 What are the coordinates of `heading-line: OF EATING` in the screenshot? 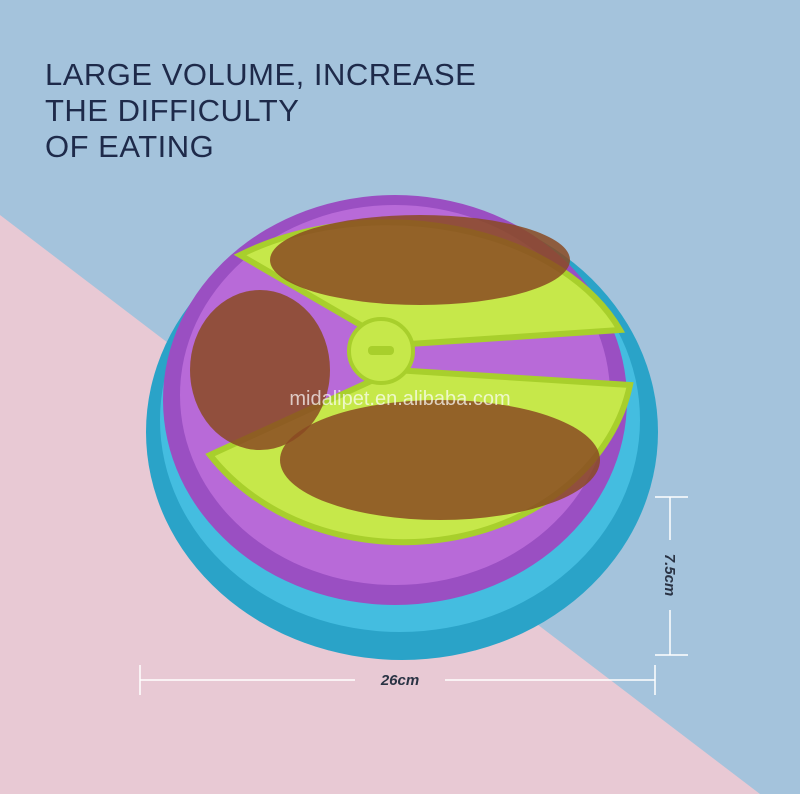 It's located at (129, 146).